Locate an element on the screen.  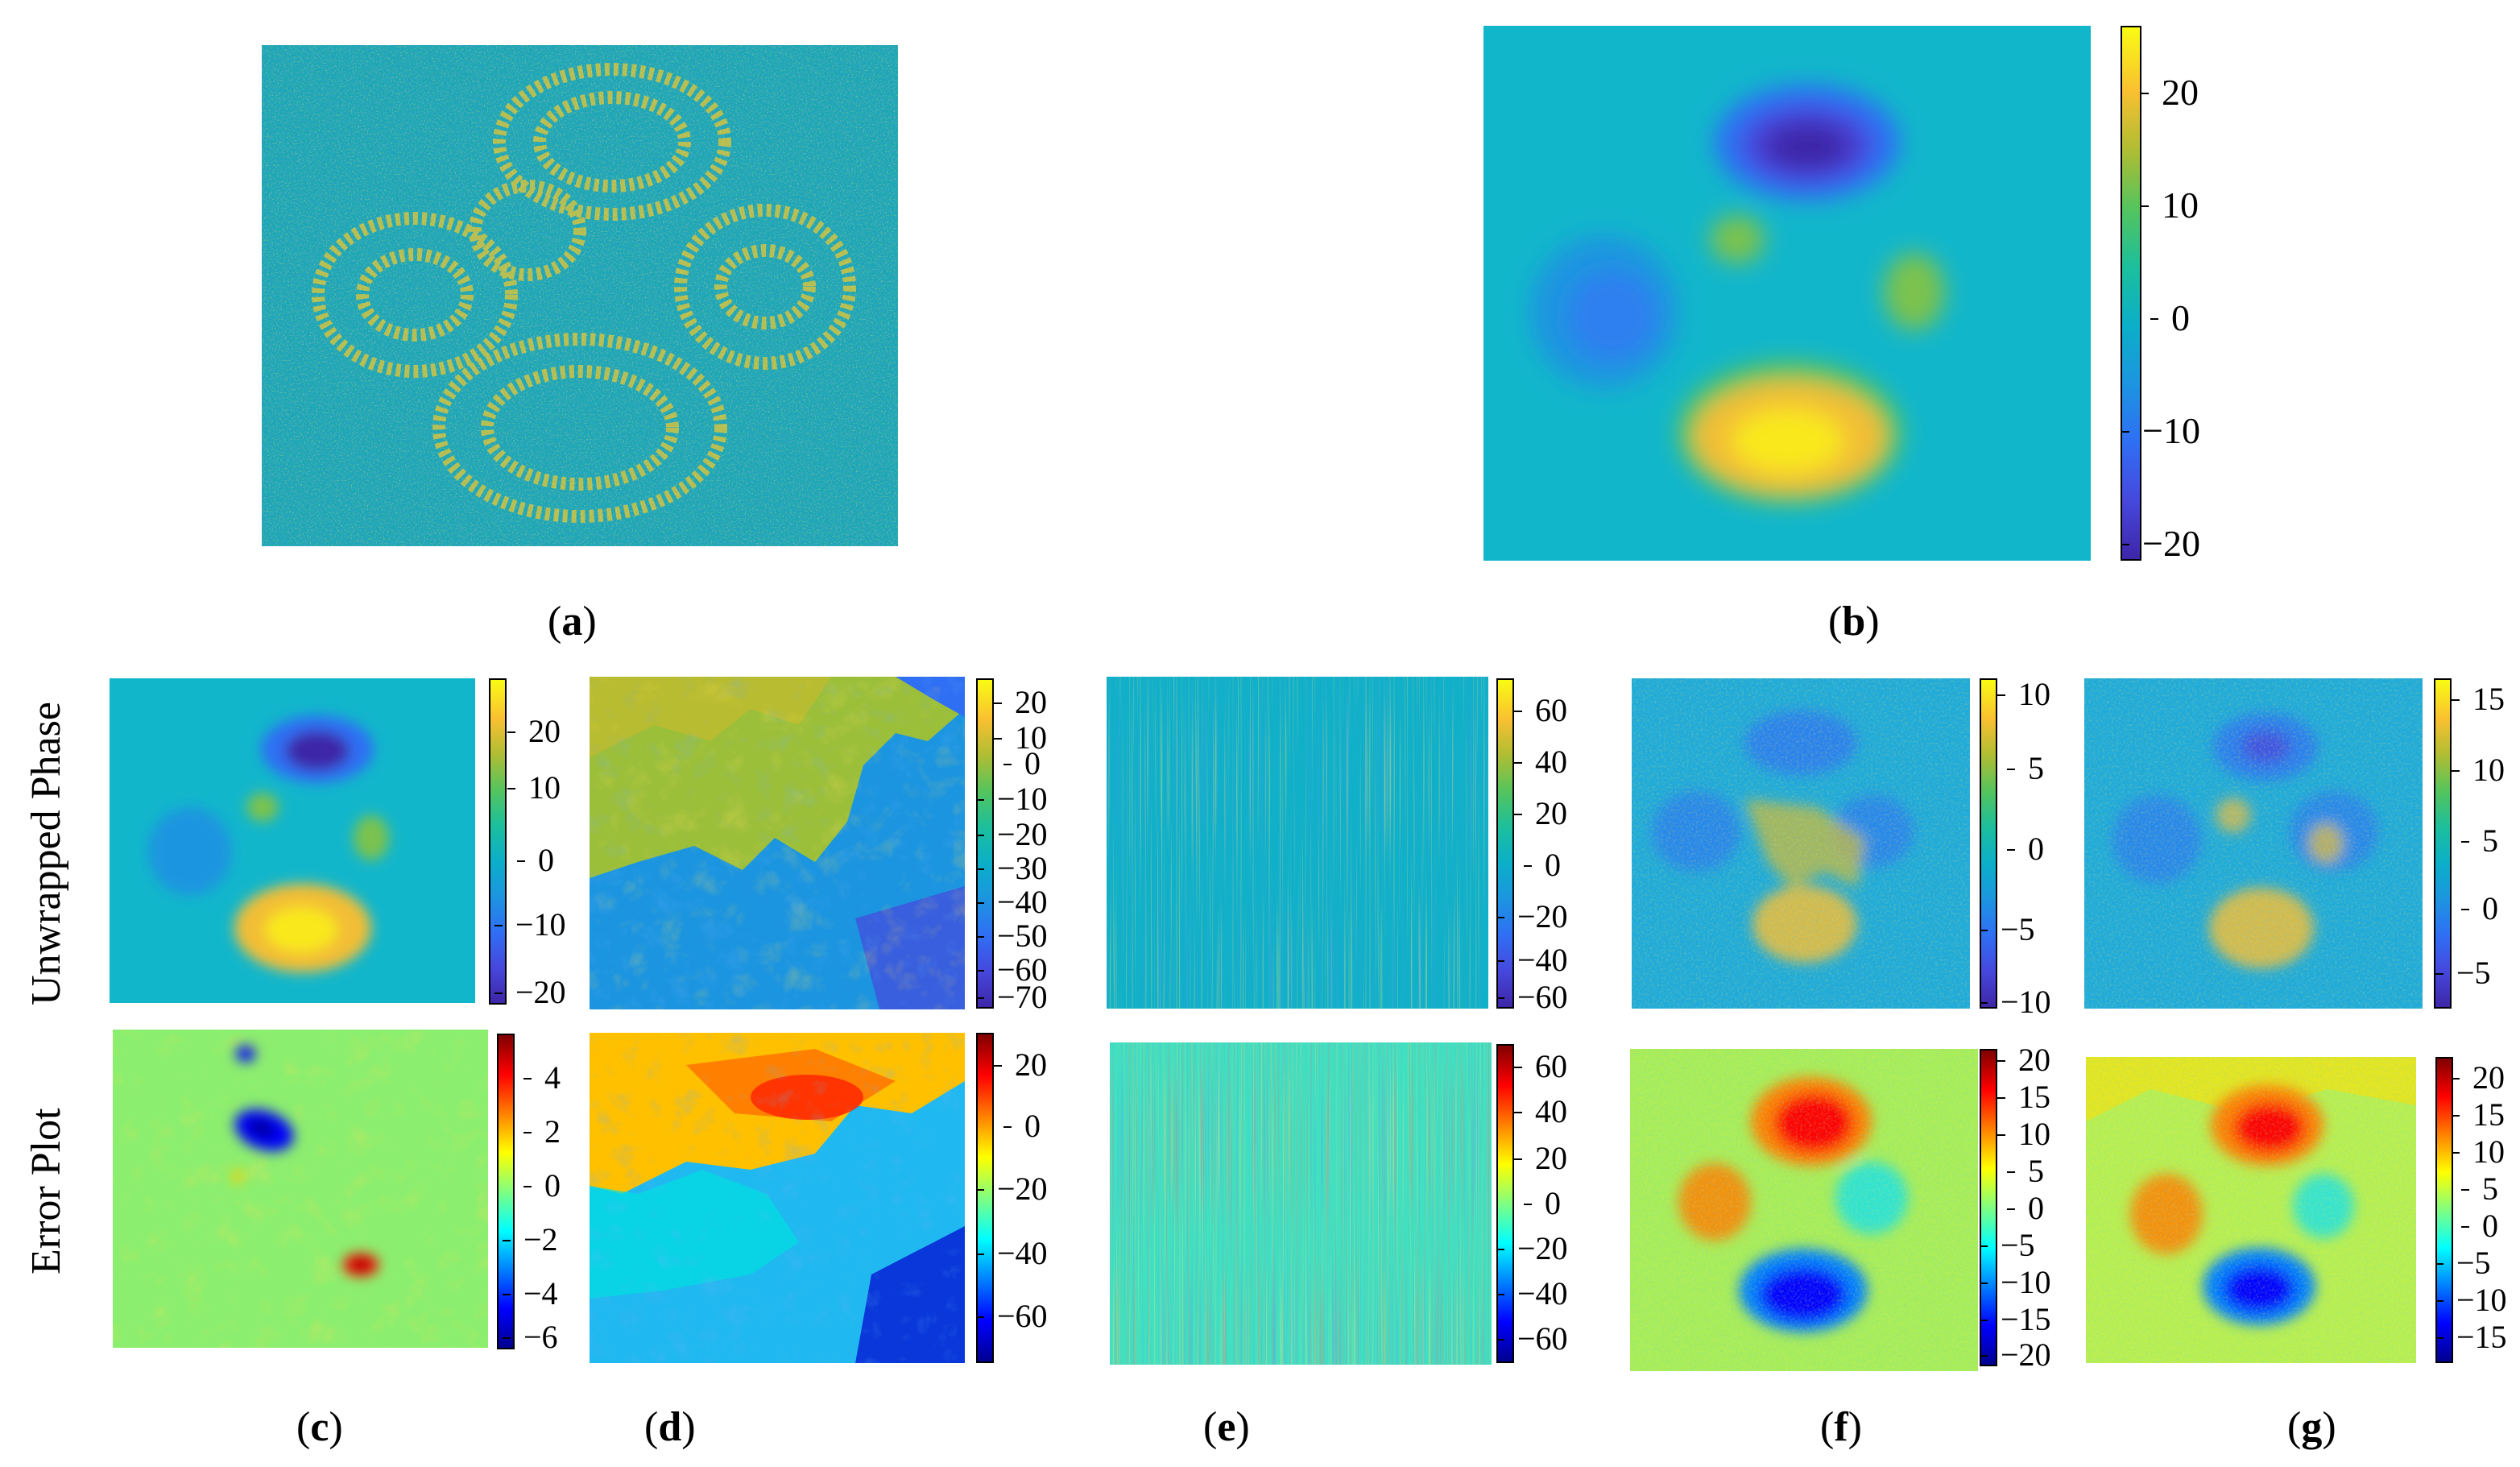
unwrapped-phase-g is located at coordinates (2253, 843).